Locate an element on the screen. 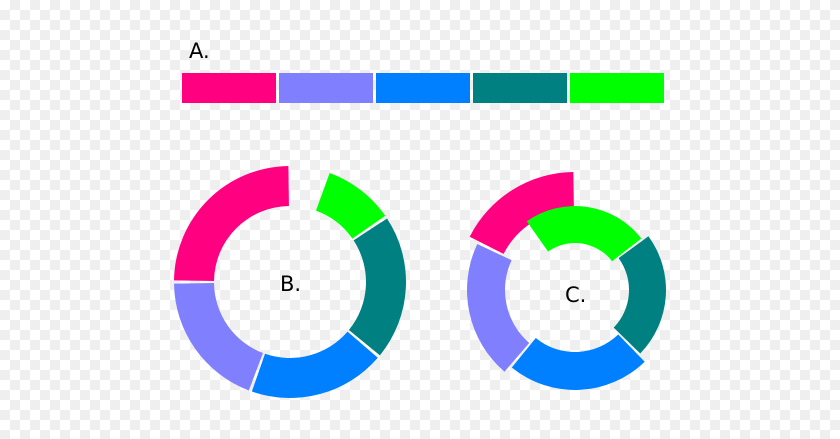  ring-c is located at coordinates (566, 281).